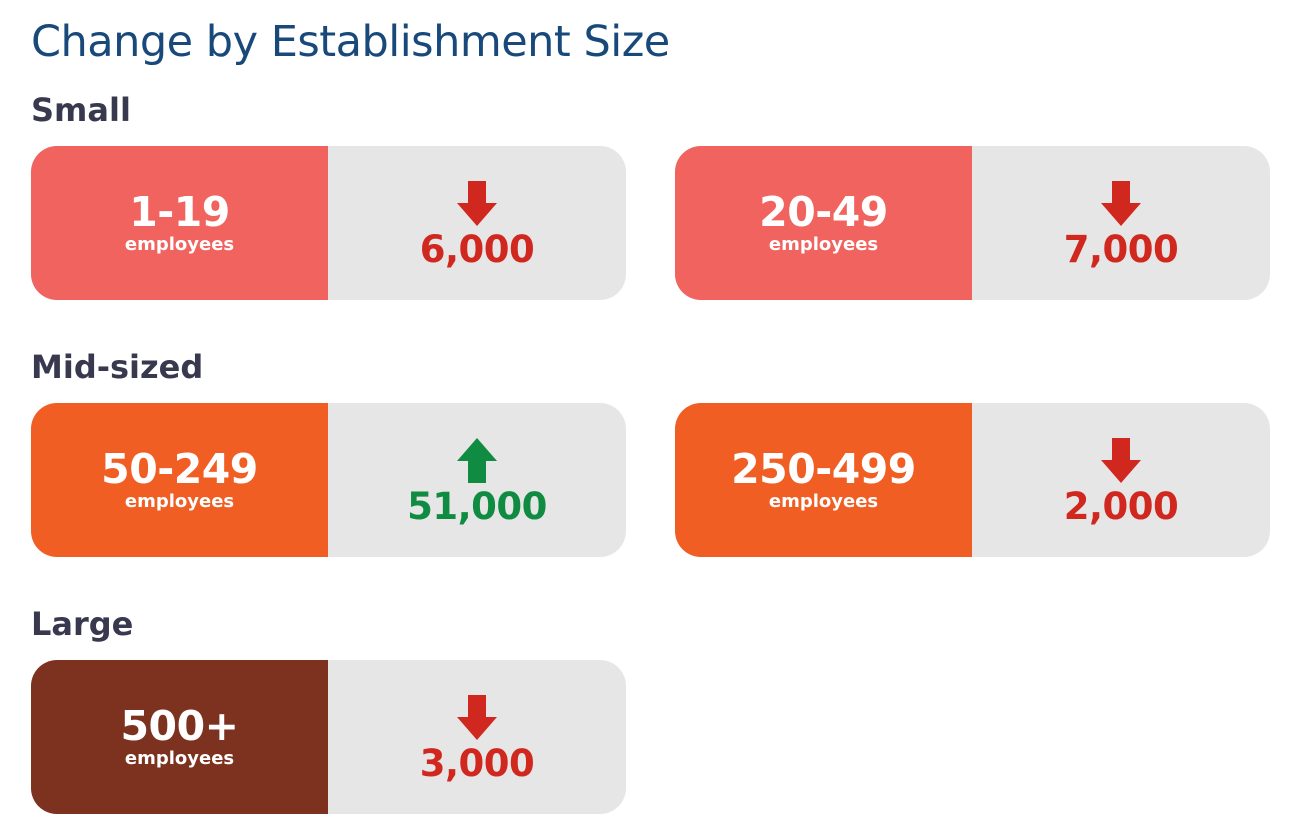  What do you see at coordinates (81, 110) in the screenshot?
I see `section-heading-small: Small` at bounding box center [81, 110].